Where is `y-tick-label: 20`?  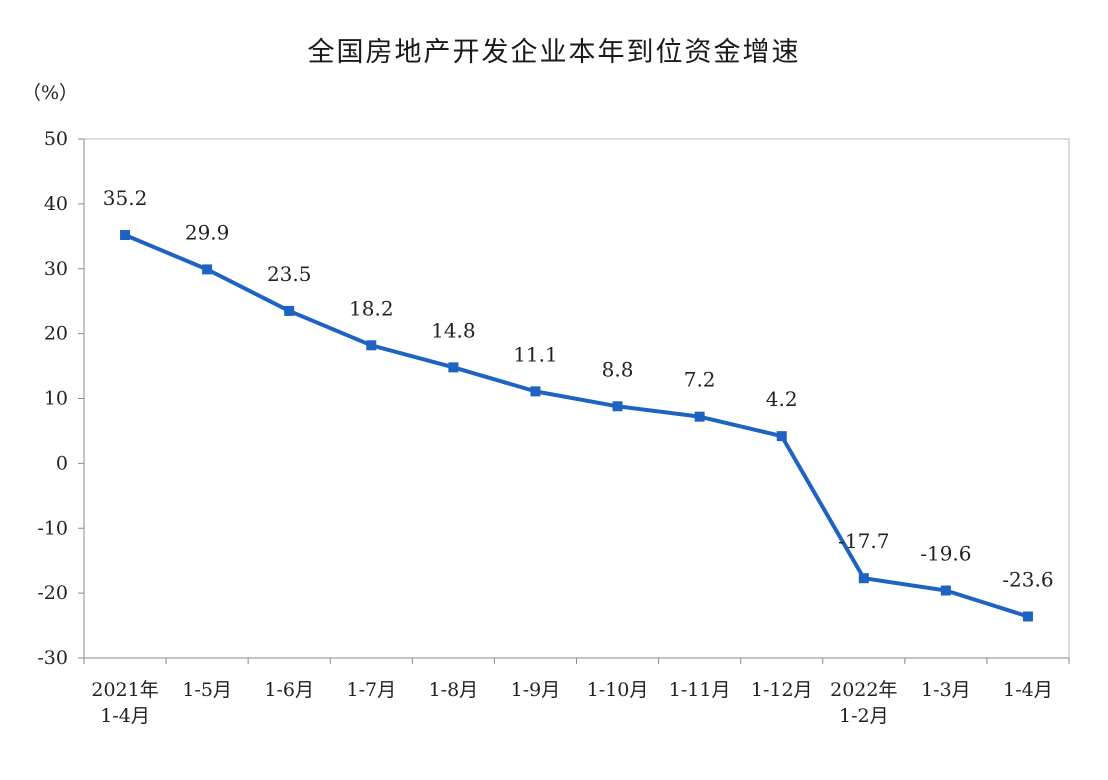
y-tick-label: 20 is located at coordinates (56, 334).